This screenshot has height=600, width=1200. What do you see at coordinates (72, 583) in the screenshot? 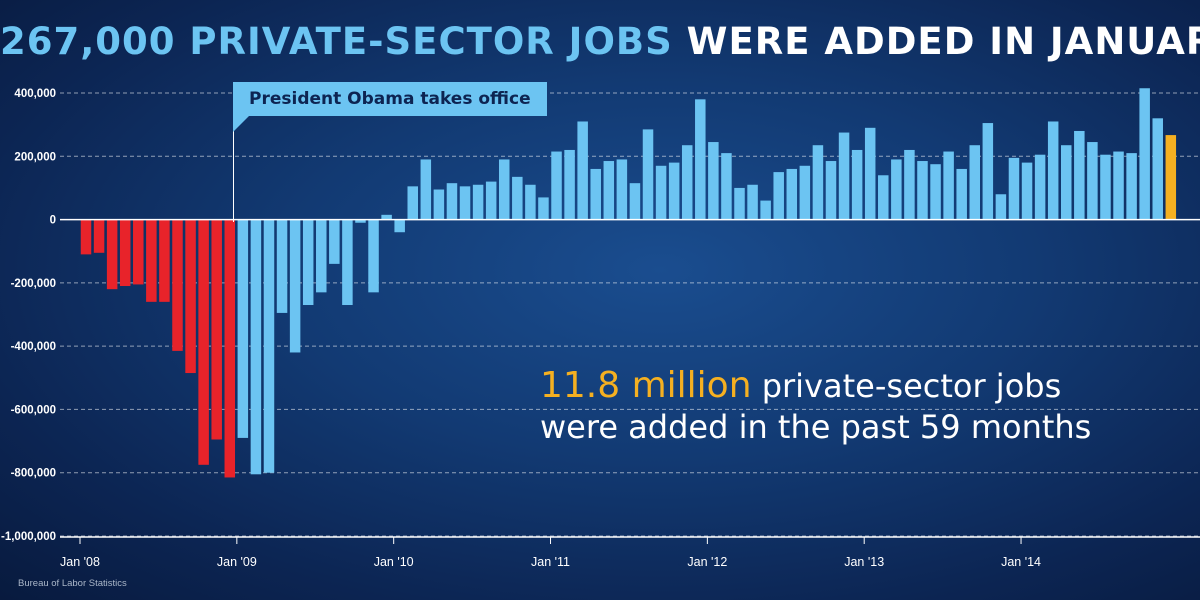
I see `source-credit: Bureau of Labor Statistics` at bounding box center [72, 583].